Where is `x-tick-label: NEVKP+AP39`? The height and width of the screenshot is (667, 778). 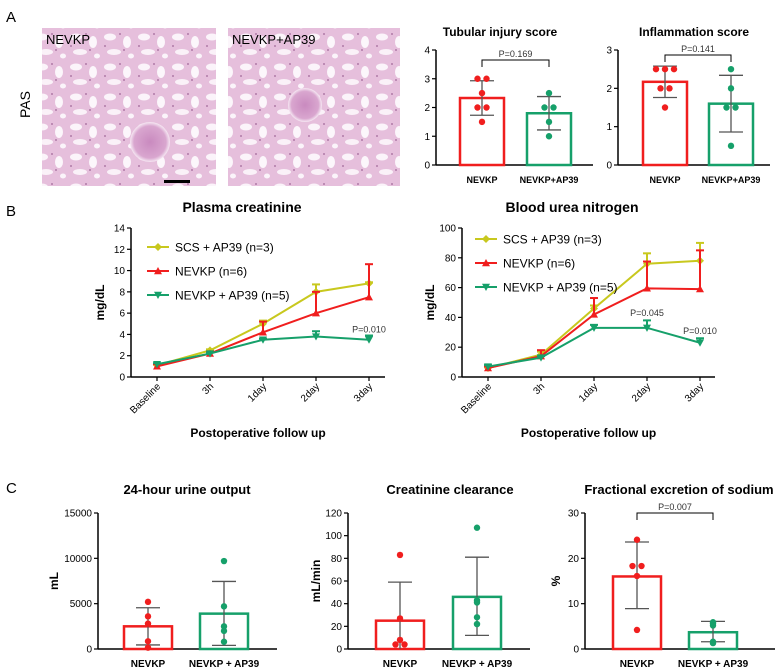
x-tick-label: NEVKP+AP39 is located at coordinates (549, 180).